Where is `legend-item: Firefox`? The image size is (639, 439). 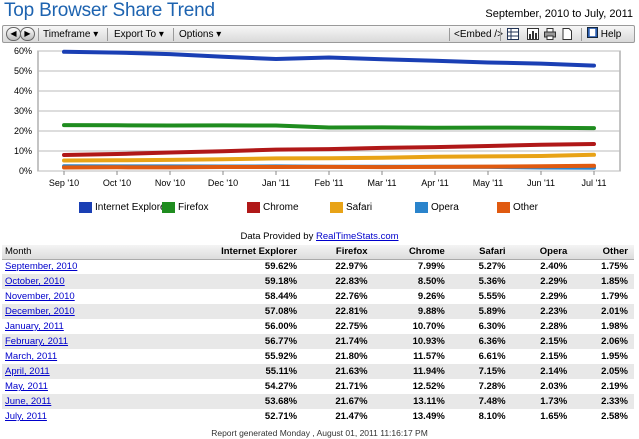 legend-item: Firefox is located at coordinates (185, 207).